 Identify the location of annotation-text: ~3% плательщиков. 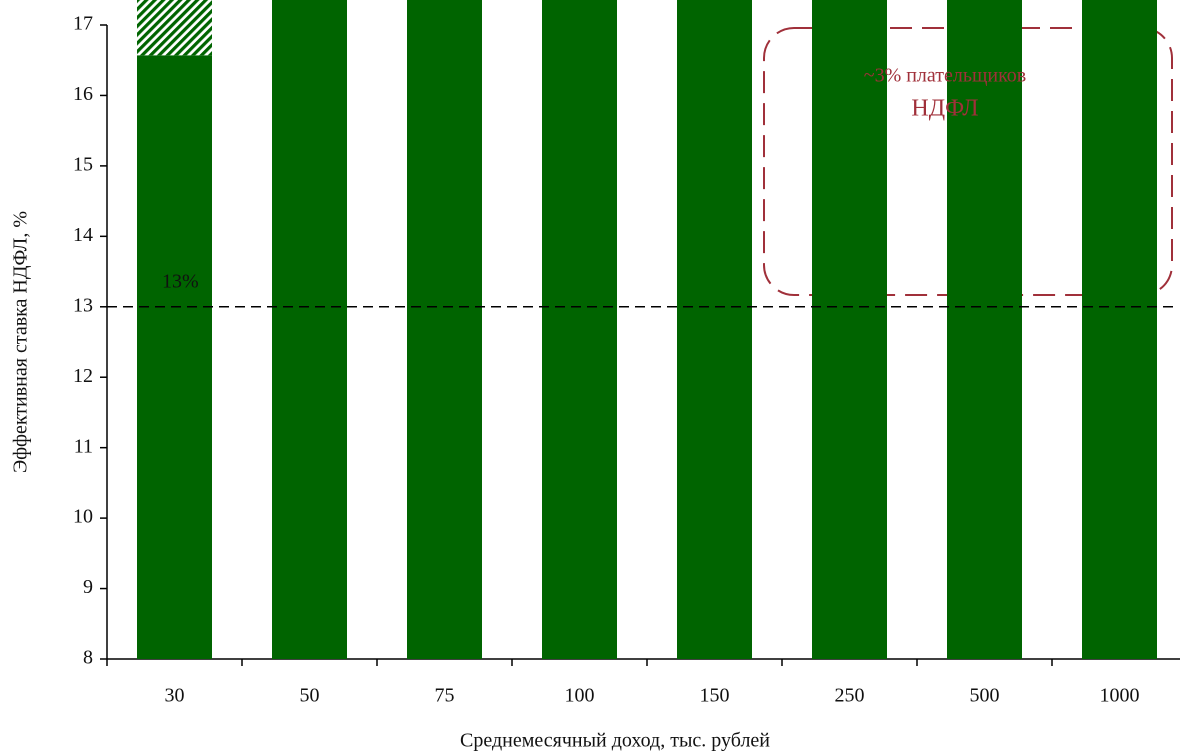
(945, 76).